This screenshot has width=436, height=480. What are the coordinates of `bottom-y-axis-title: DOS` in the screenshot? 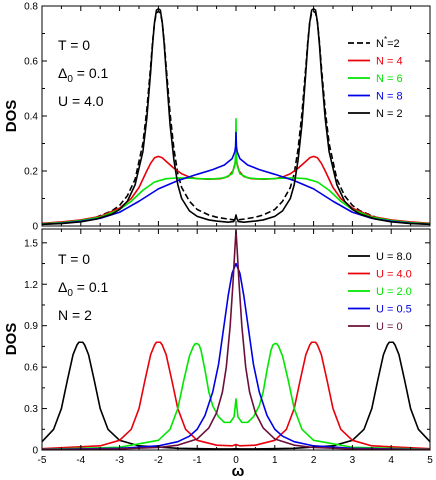 It's located at (11, 339).